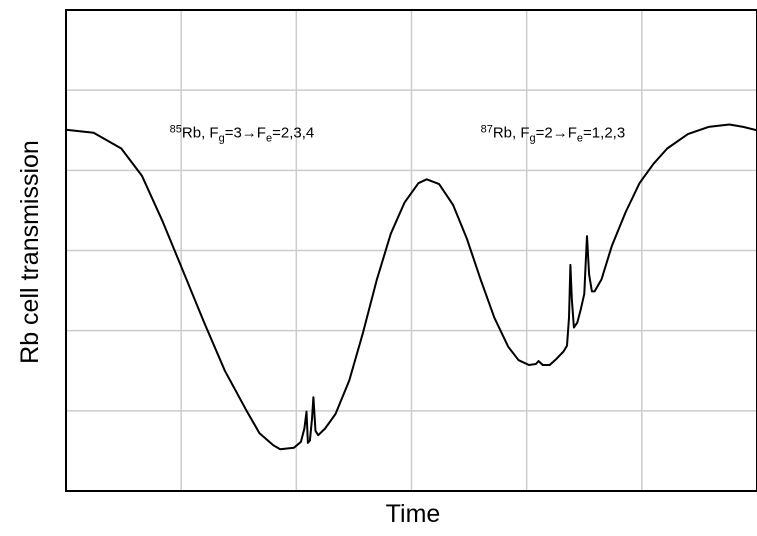 This screenshot has width=757, height=536. Describe the element at coordinates (413, 514) in the screenshot. I see `x-axis-label: Time` at that location.